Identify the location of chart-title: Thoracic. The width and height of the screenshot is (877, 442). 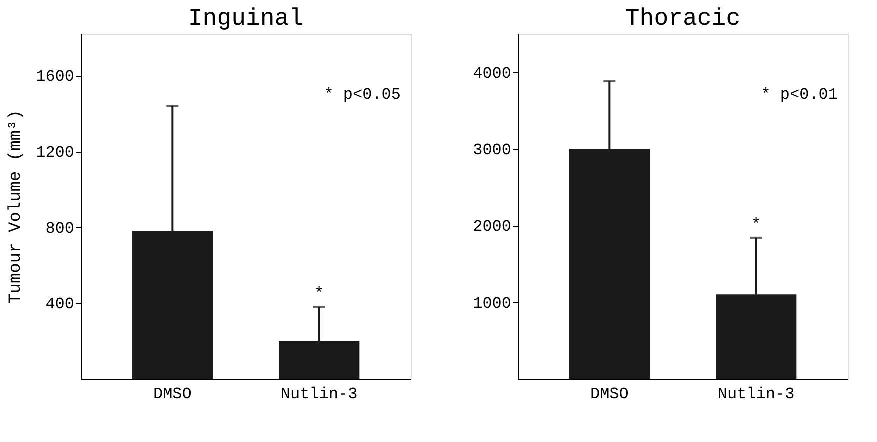
(683, 19).